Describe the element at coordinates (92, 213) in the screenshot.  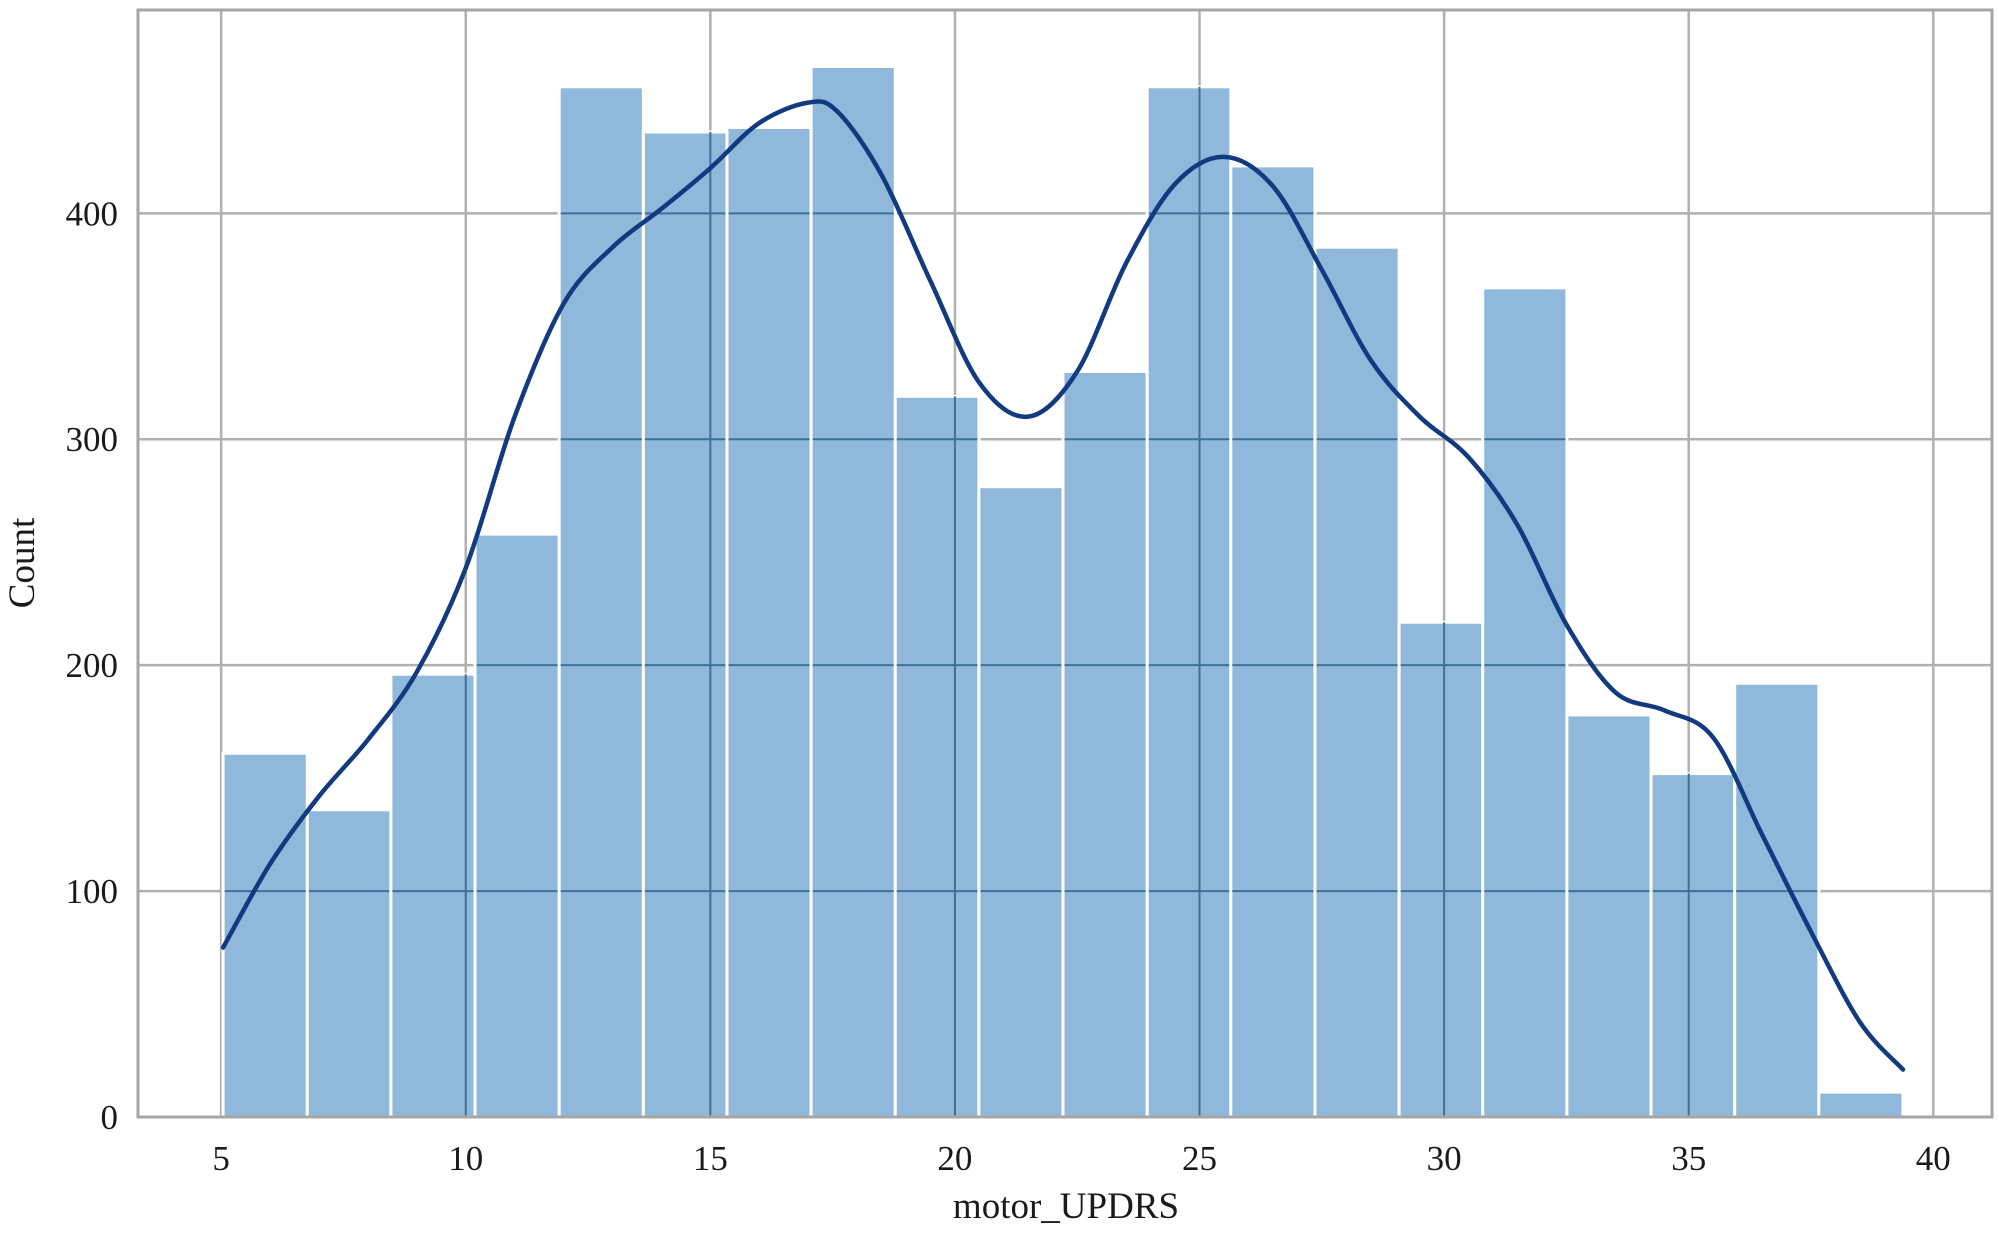
I see `y-tick-label: 400` at that location.